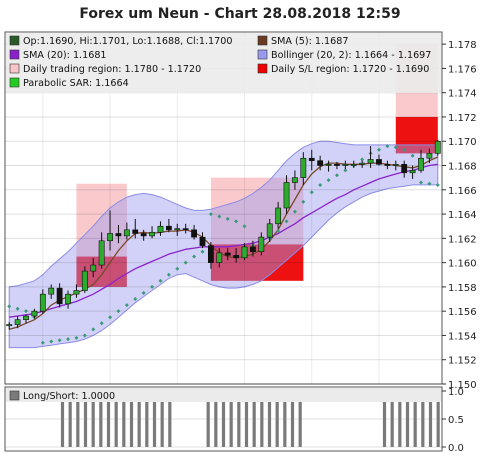 This screenshot has width=480, height=461. What do you see at coordinates (462, 69) in the screenshot?
I see `y-tick-label: 1.176` at bounding box center [462, 69].